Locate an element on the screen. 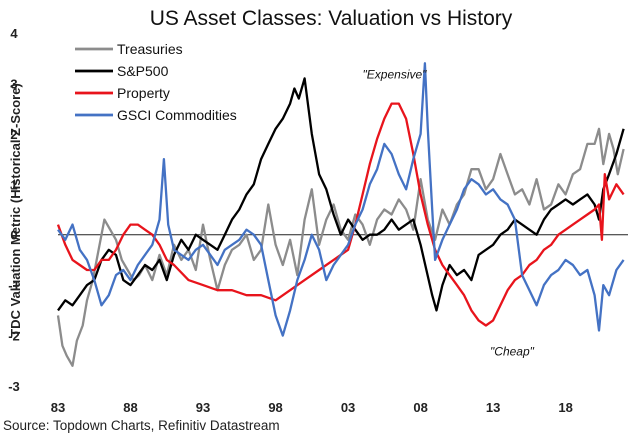 The height and width of the screenshot is (436, 640). y-tick-label: 0 is located at coordinates (13, 235).